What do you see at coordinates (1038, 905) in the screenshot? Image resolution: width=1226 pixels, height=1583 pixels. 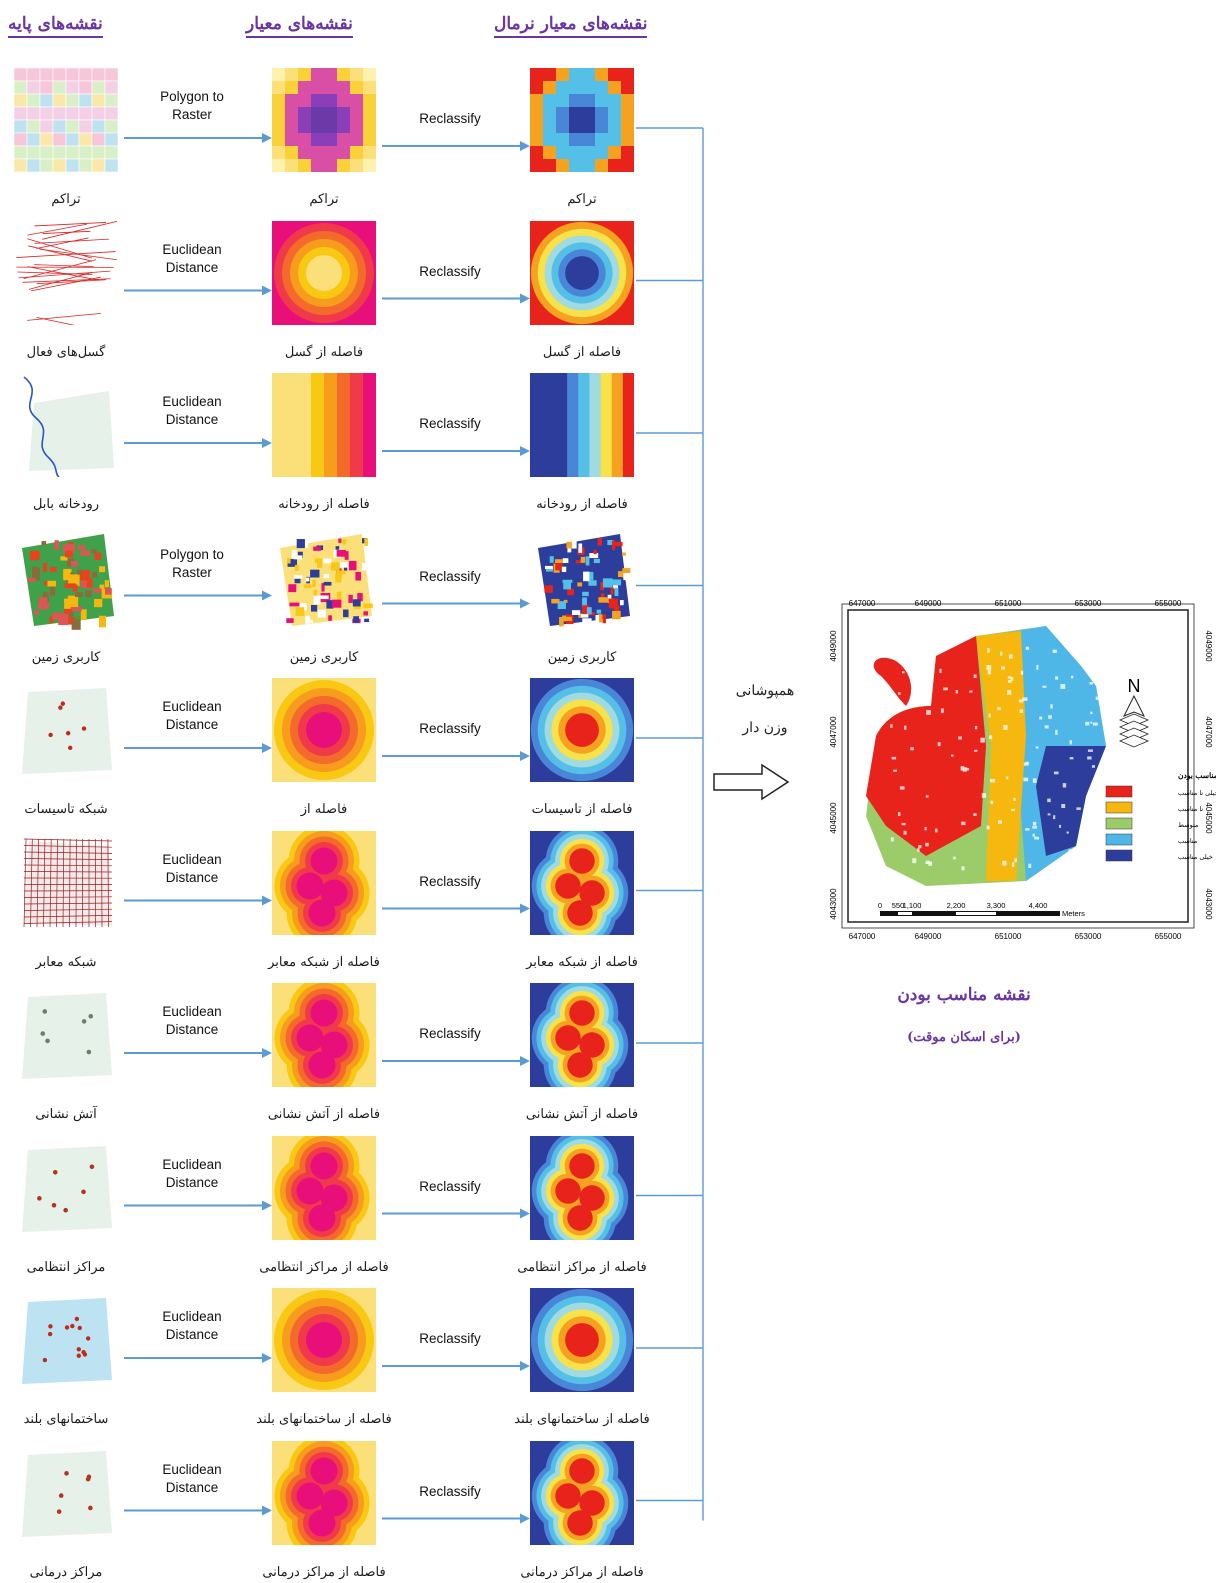 I see `scale-label: 4,400` at bounding box center [1038, 905].